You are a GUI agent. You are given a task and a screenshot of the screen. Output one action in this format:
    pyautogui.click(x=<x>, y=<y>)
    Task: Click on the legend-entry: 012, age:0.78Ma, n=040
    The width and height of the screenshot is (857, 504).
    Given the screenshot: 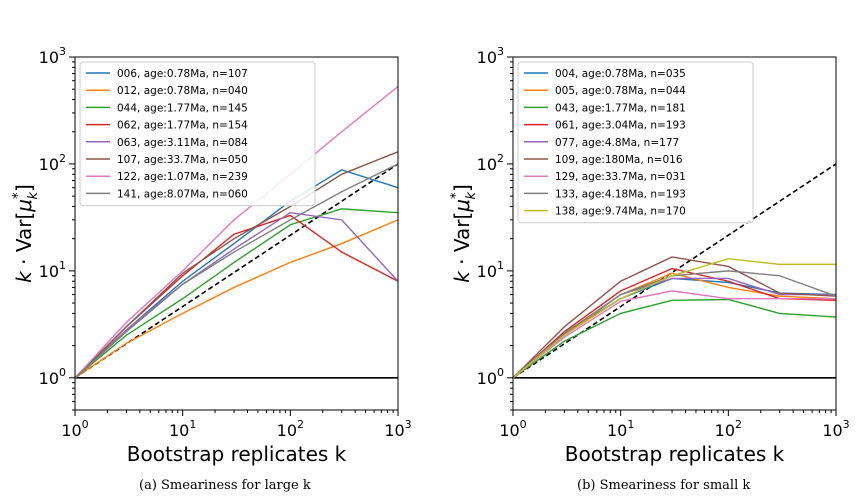 What is the action you would take?
    pyautogui.click(x=182, y=91)
    